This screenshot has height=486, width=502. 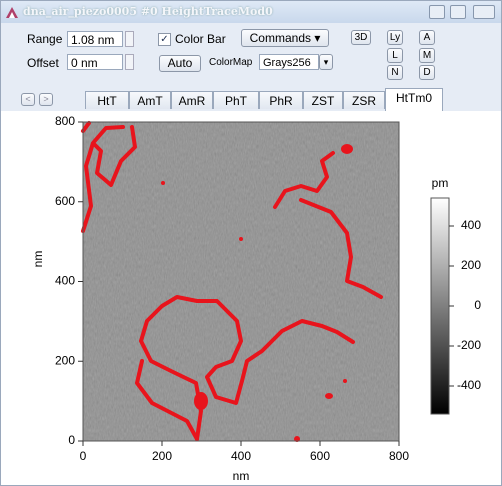 I want to click on commands-button: Commands ▾, so click(x=285, y=38).